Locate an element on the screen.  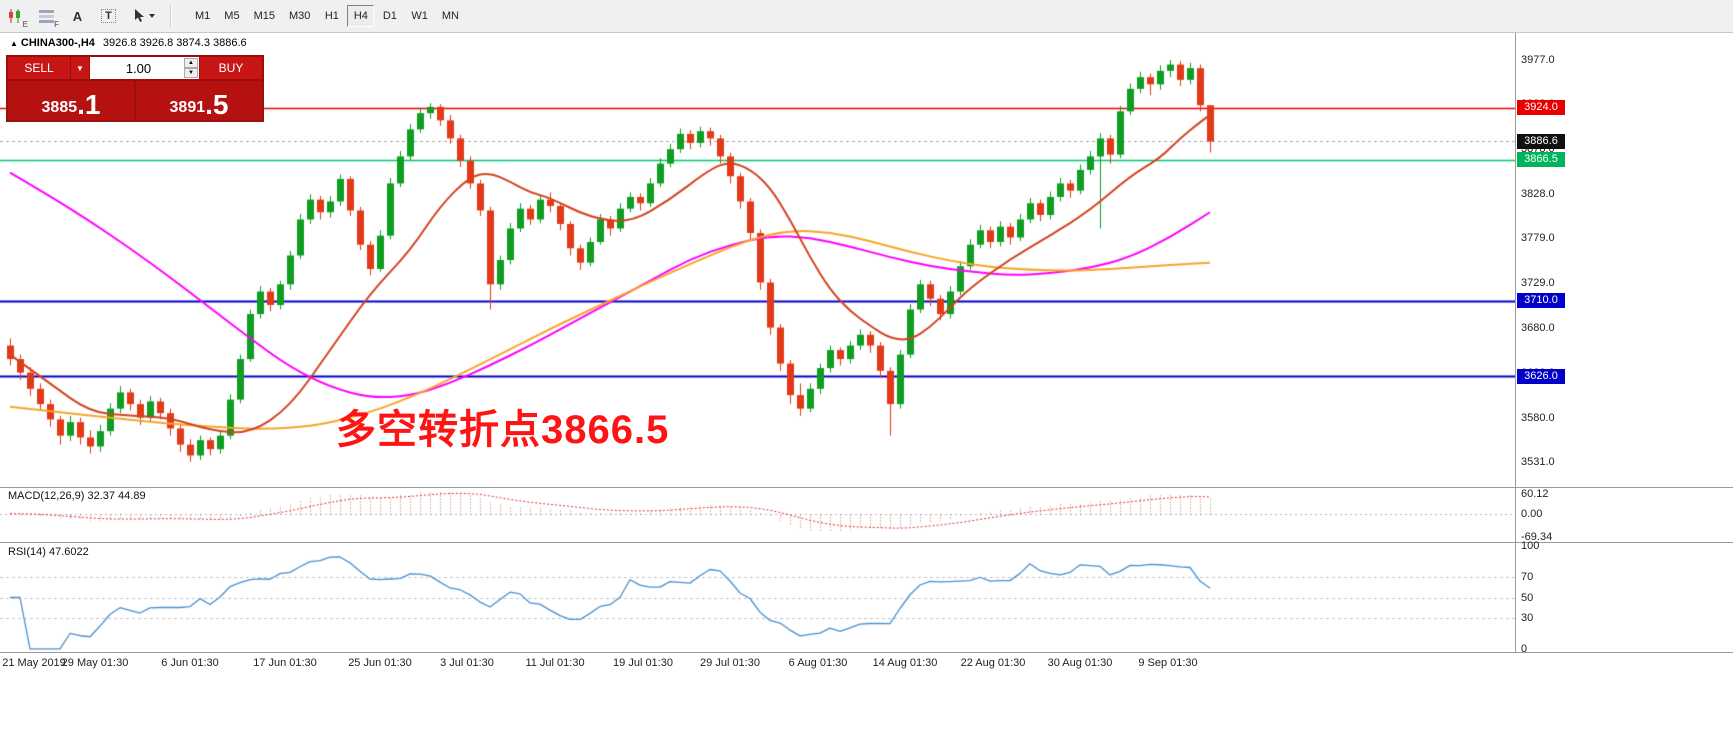
volume-decrease-button: ▼ is located at coordinates (191, 73).